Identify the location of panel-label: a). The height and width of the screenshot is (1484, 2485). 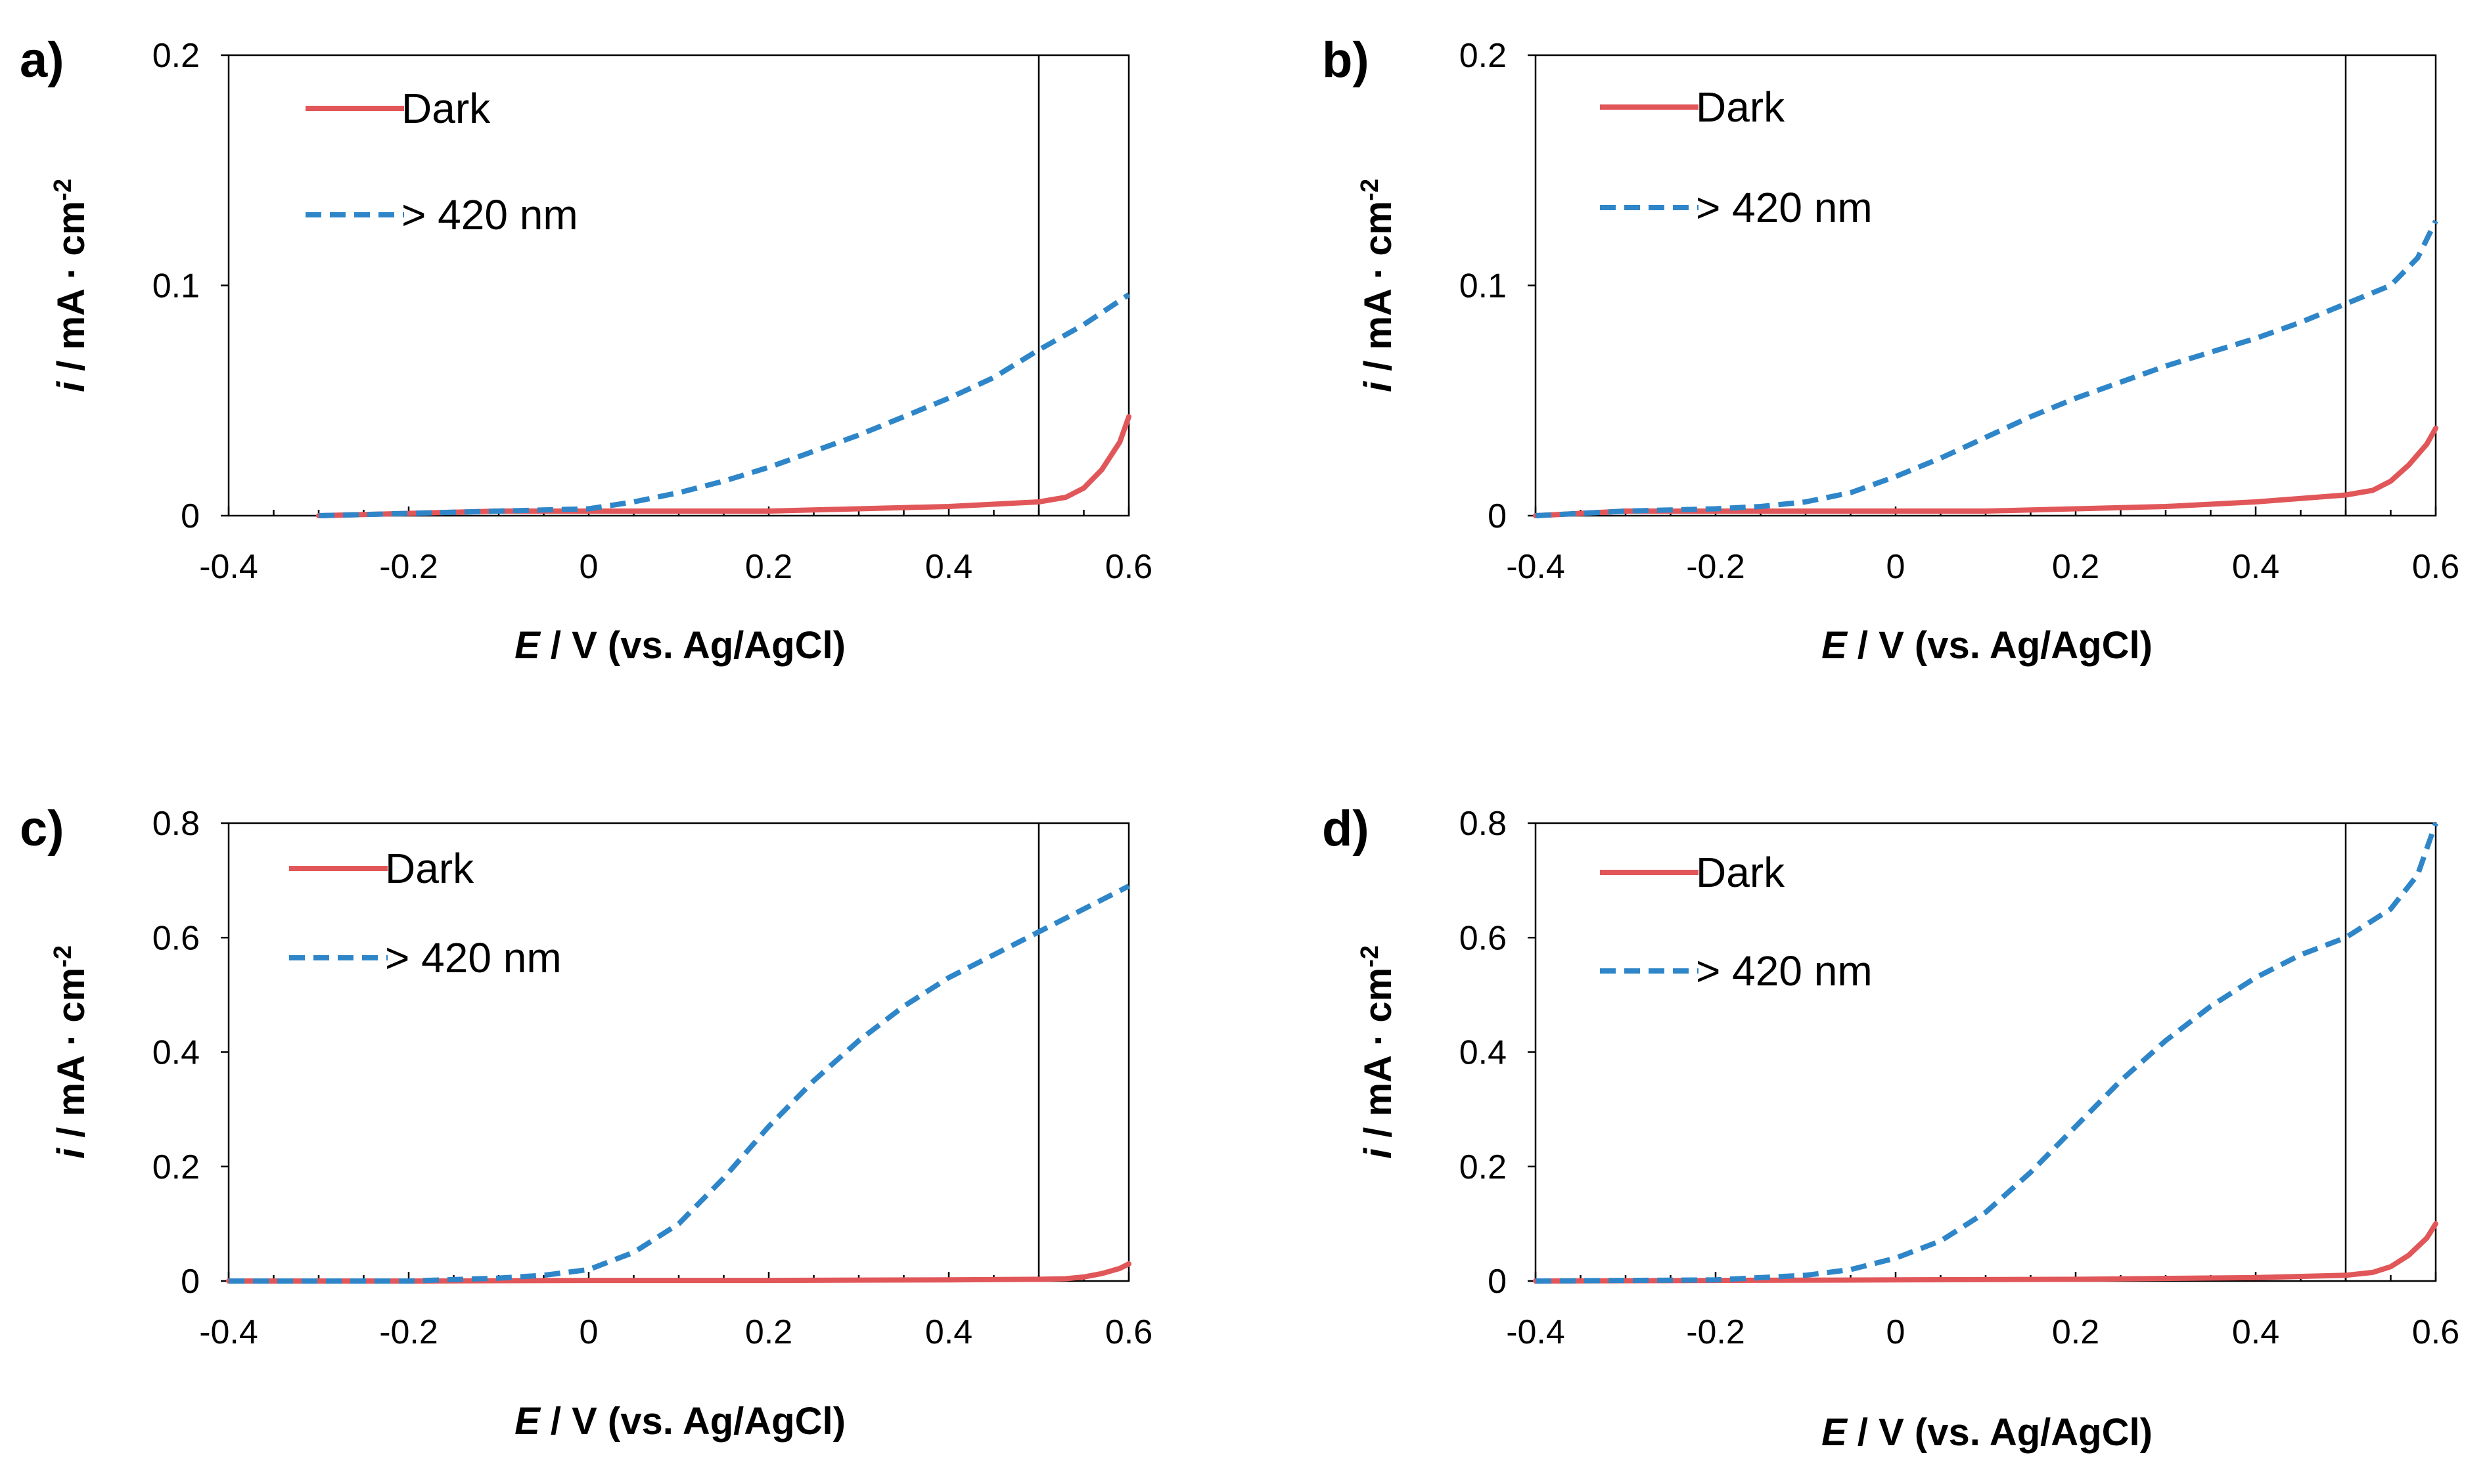
(42, 60).